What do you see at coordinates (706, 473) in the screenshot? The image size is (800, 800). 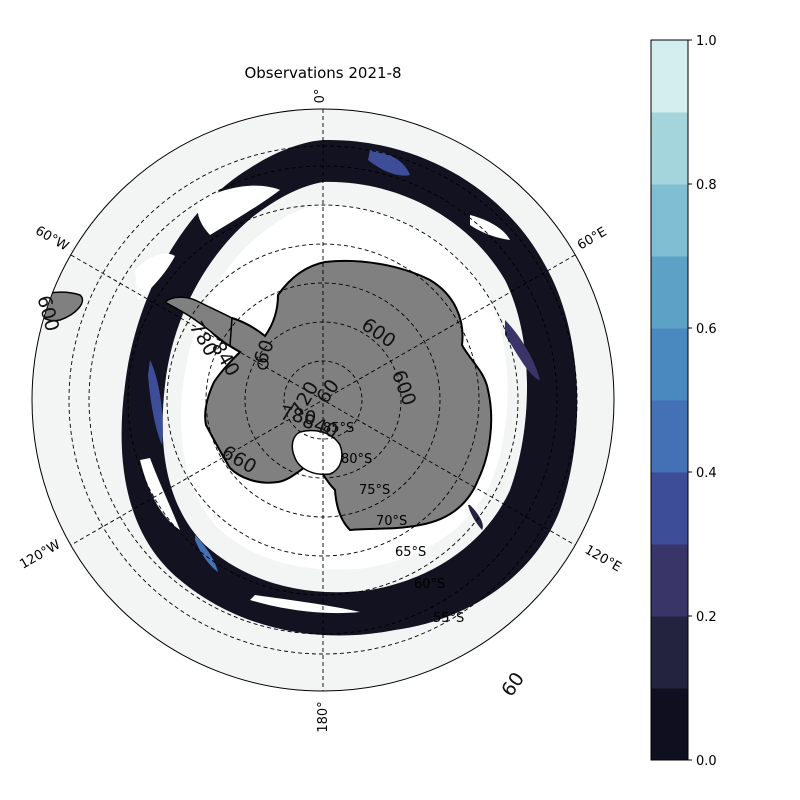 I see `colorbar-tick-label: 0.4` at bounding box center [706, 473].